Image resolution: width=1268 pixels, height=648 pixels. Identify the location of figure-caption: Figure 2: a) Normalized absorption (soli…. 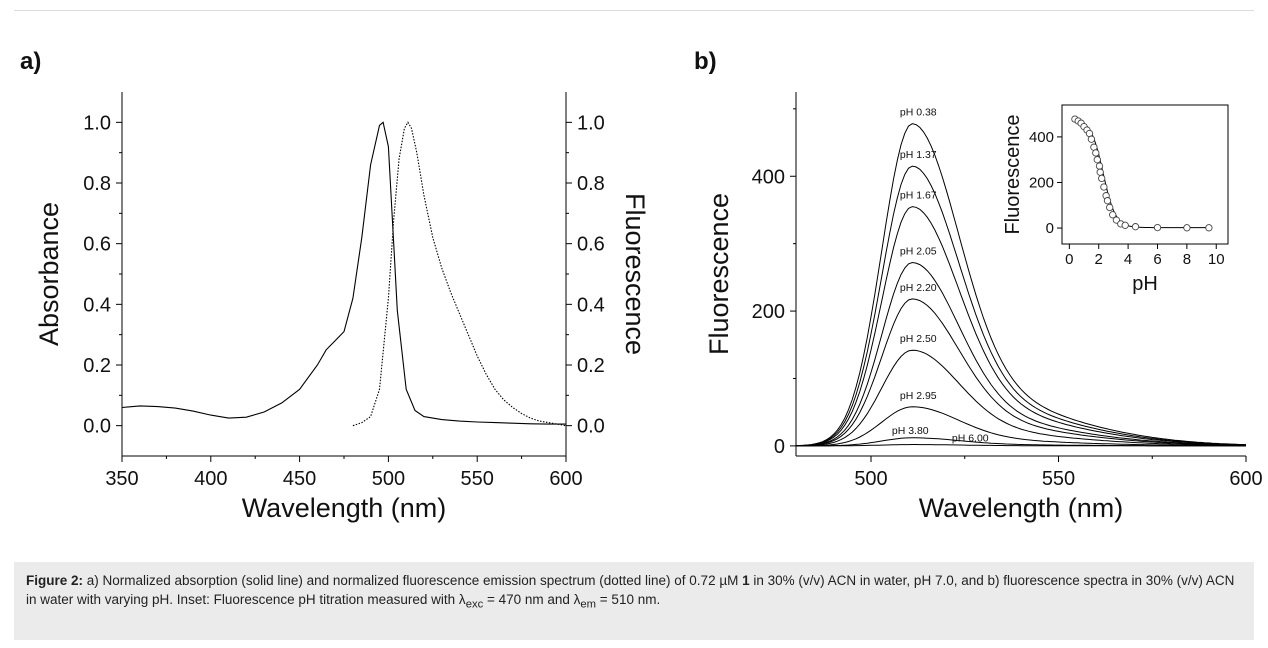
(634, 601).